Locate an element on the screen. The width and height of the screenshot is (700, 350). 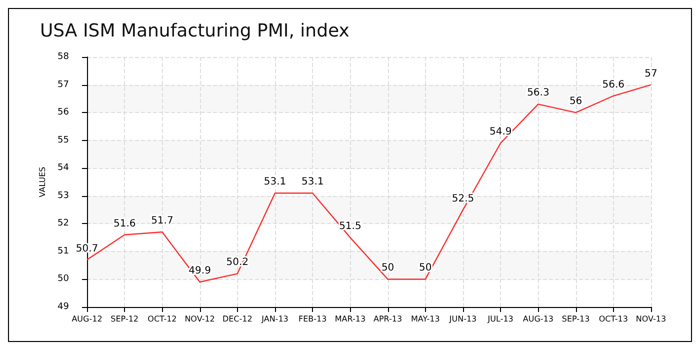
x-tick-label: NOV-13 is located at coordinates (651, 319).